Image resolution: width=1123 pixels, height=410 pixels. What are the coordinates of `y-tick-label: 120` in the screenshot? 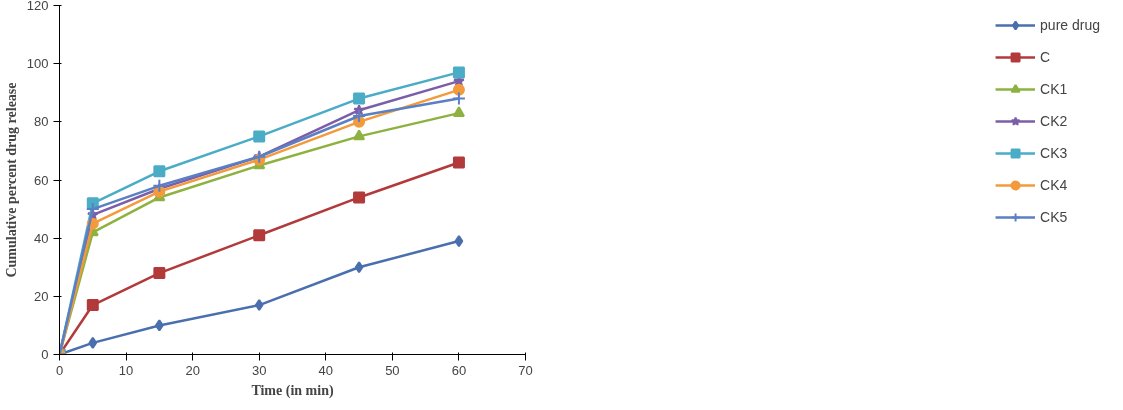 It's located at (37, 6).